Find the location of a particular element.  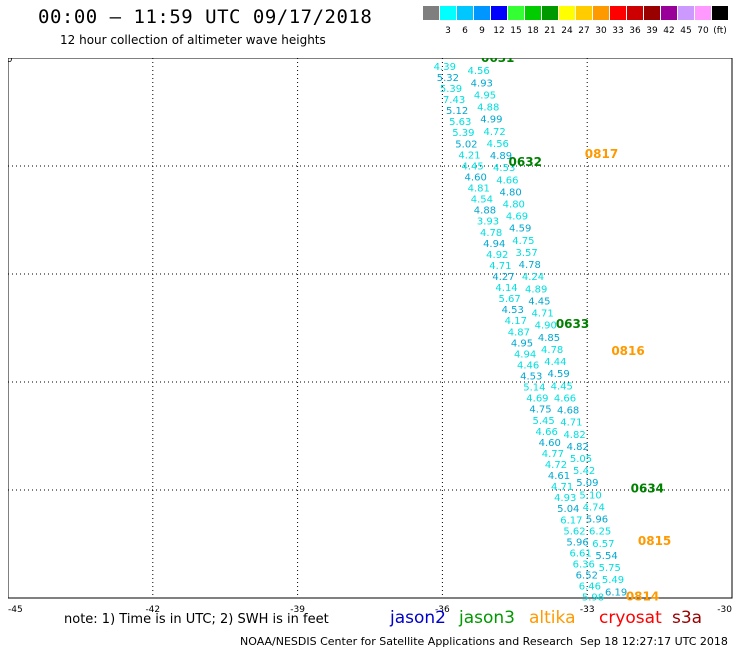

legend-label: 12 is located at coordinates (499, 31).